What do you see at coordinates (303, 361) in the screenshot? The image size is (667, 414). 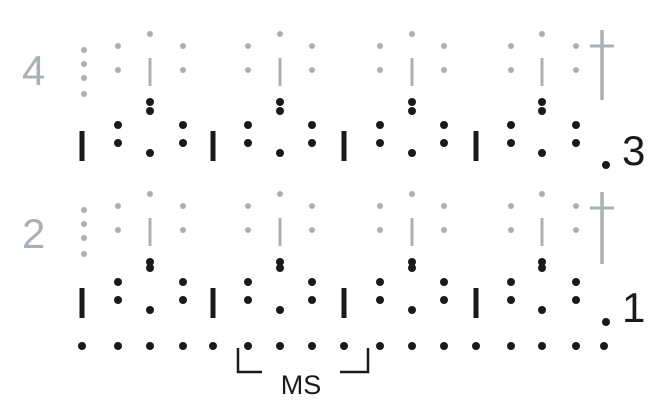 I see `repeat-bracket-line` at bounding box center [303, 361].